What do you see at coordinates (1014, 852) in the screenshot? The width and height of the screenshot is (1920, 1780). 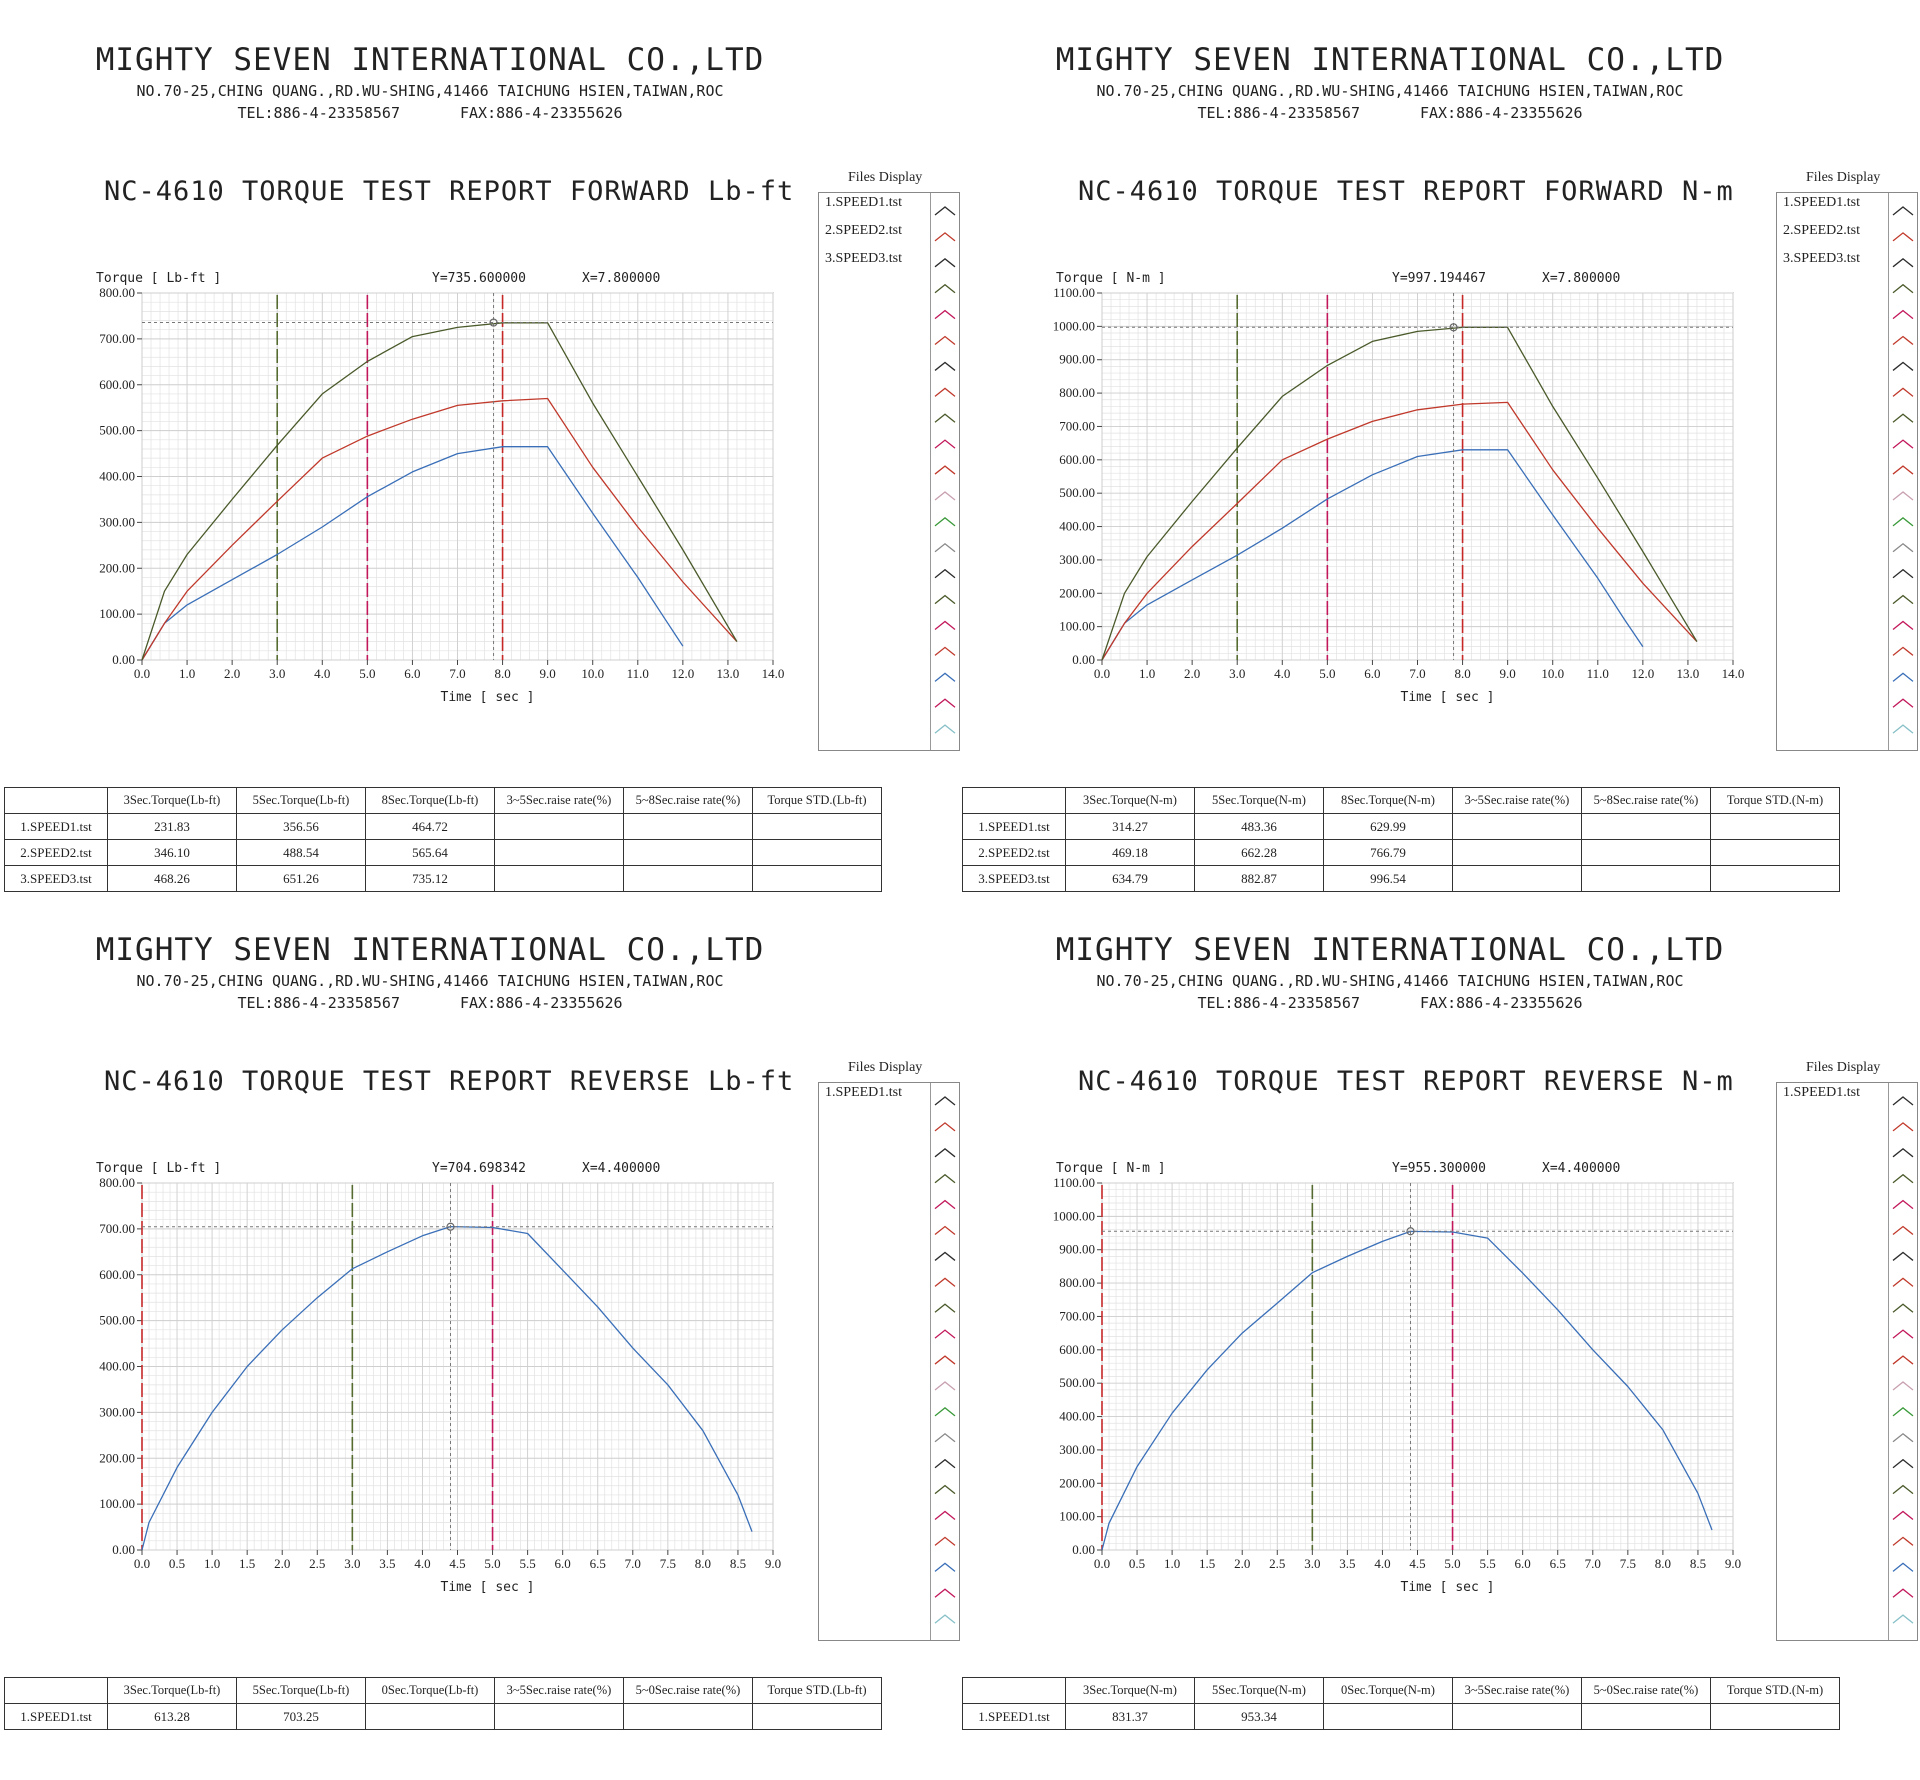 I see `table-cell: 2.SPEED2.tst` at bounding box center [1014, 852].